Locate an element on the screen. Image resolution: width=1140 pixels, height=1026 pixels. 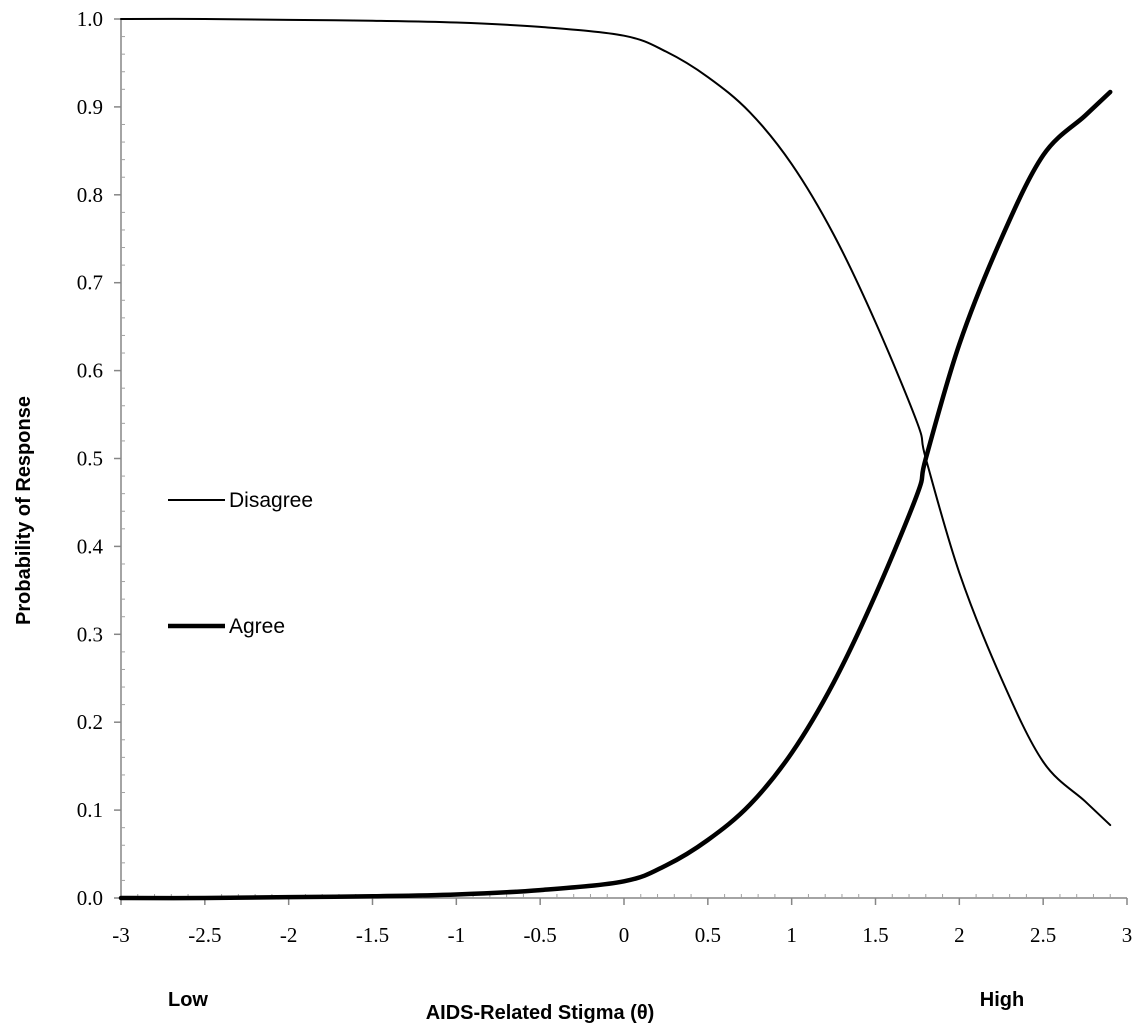
x-tick-label: 0.5 is located at coordinates (708, 935).